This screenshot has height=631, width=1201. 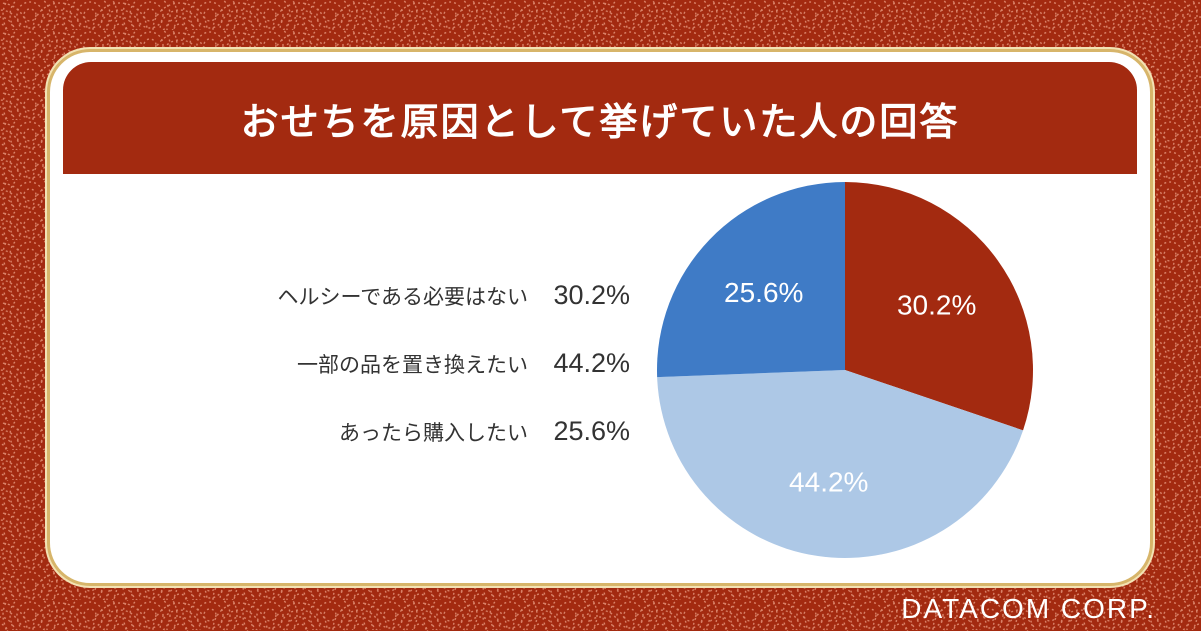 I want to click on legend-value: 25.6%, so click(x=591, y=431).